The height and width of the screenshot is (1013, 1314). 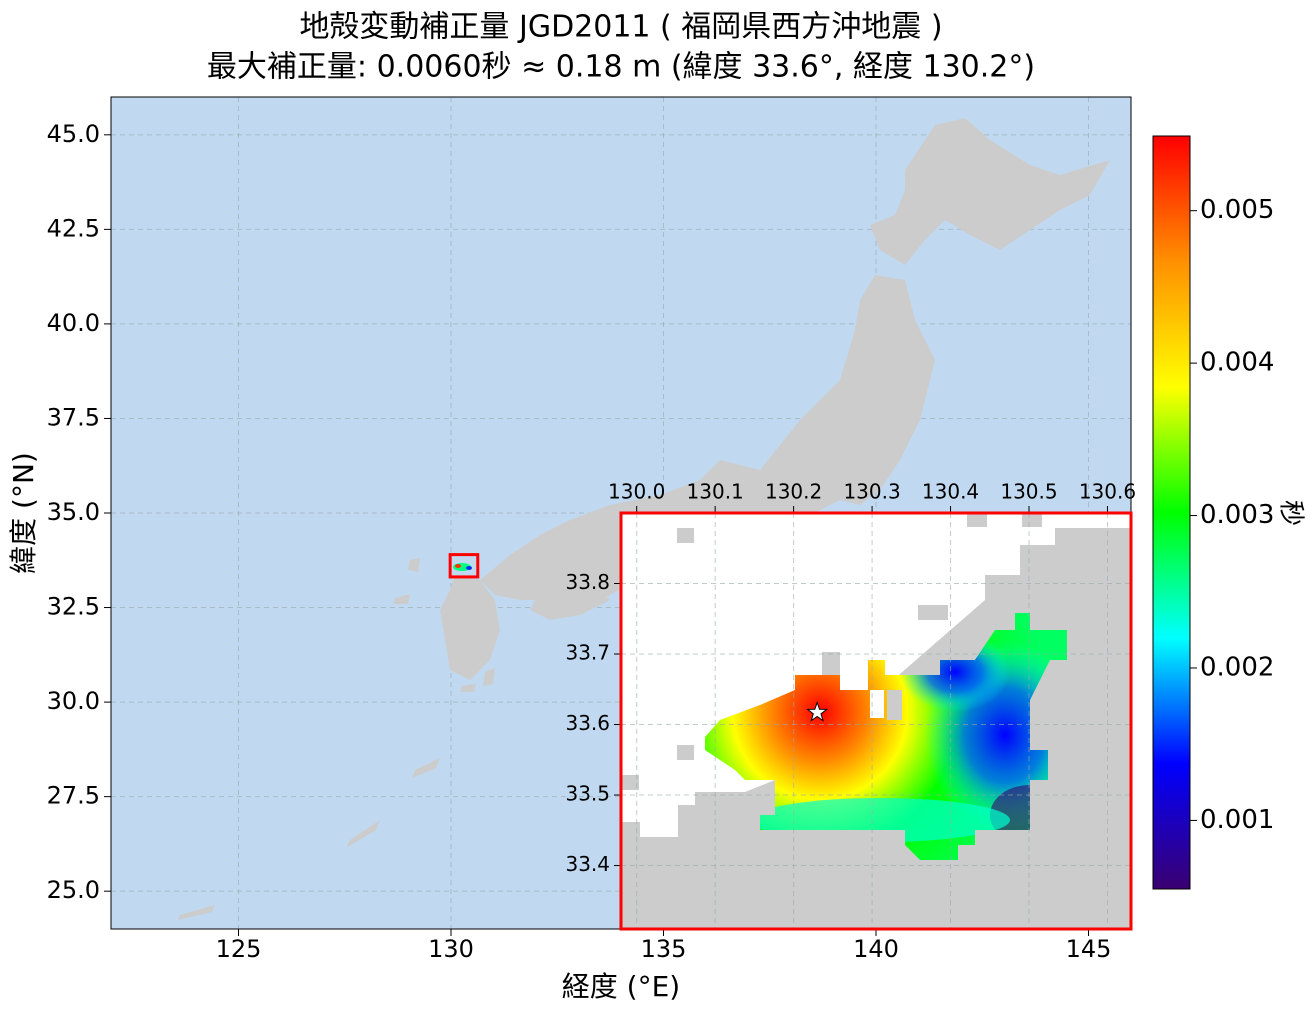 What do you see at coordinates (1237, 515) in the screenshot?
I see `colorbar-tick-label: 0.003` at bounding box center [1237, 515].